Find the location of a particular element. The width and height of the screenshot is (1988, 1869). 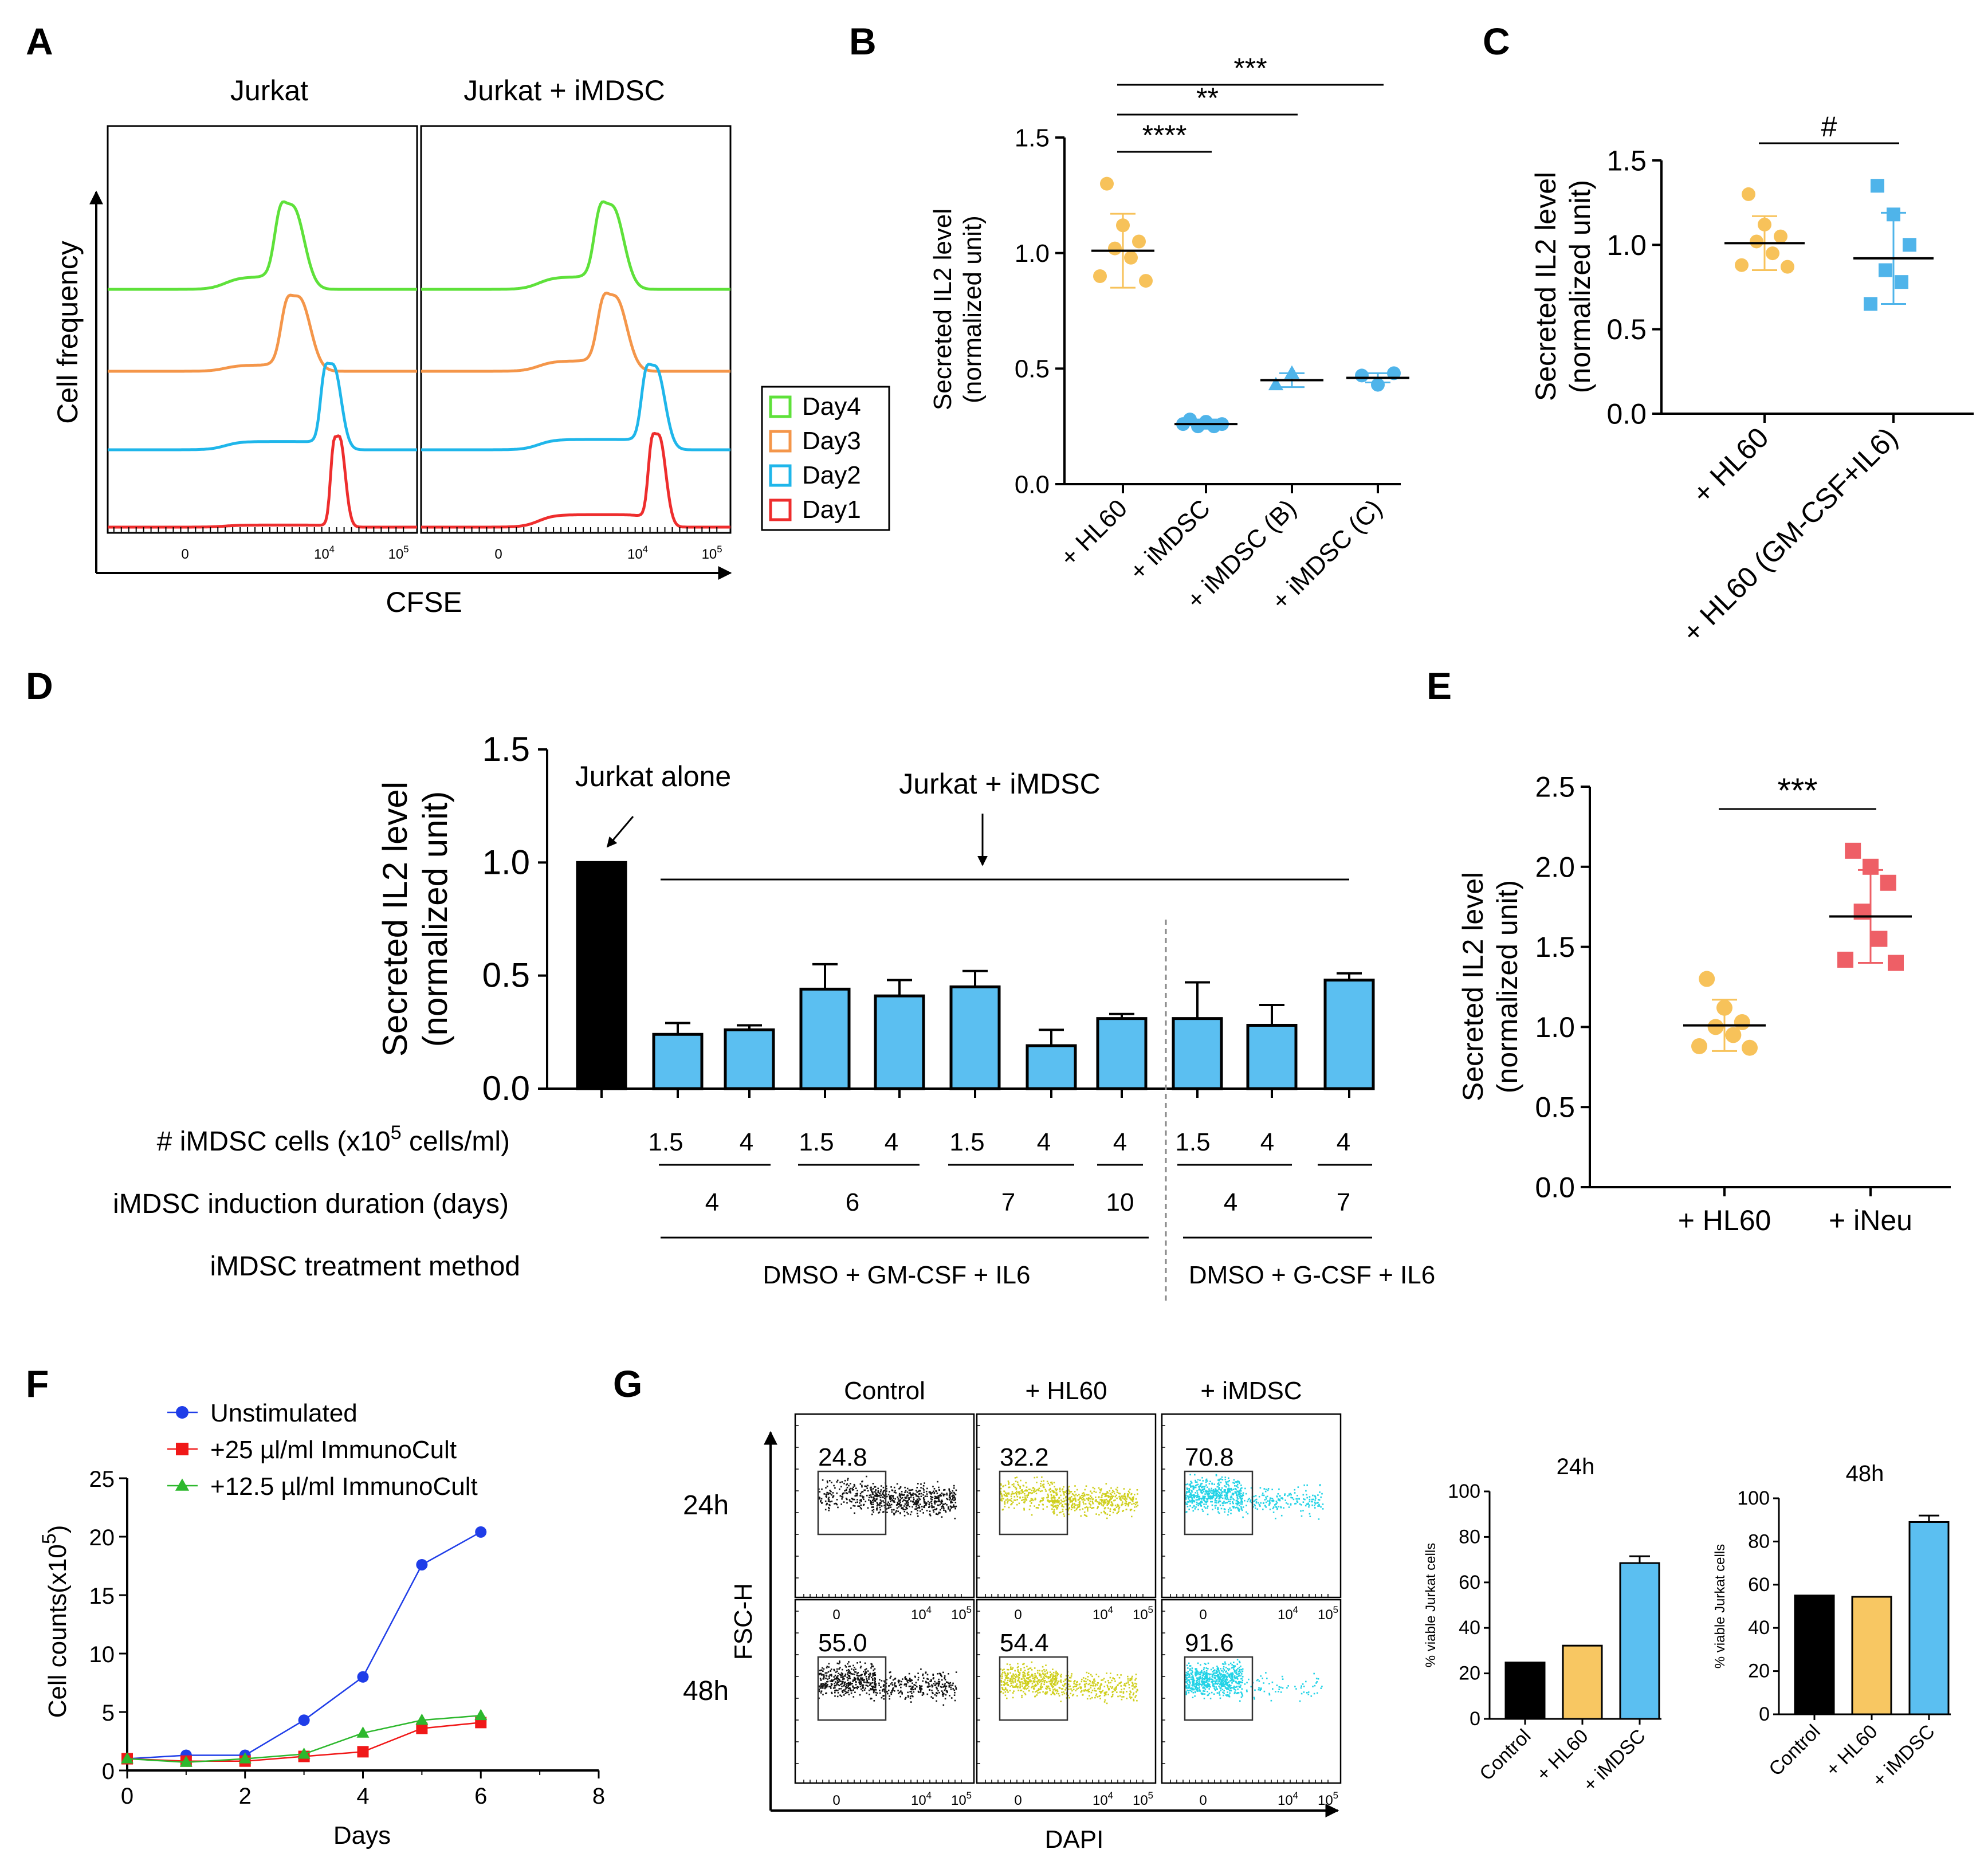

y-tick-label: 0 is located at coordinates (108, 1772).